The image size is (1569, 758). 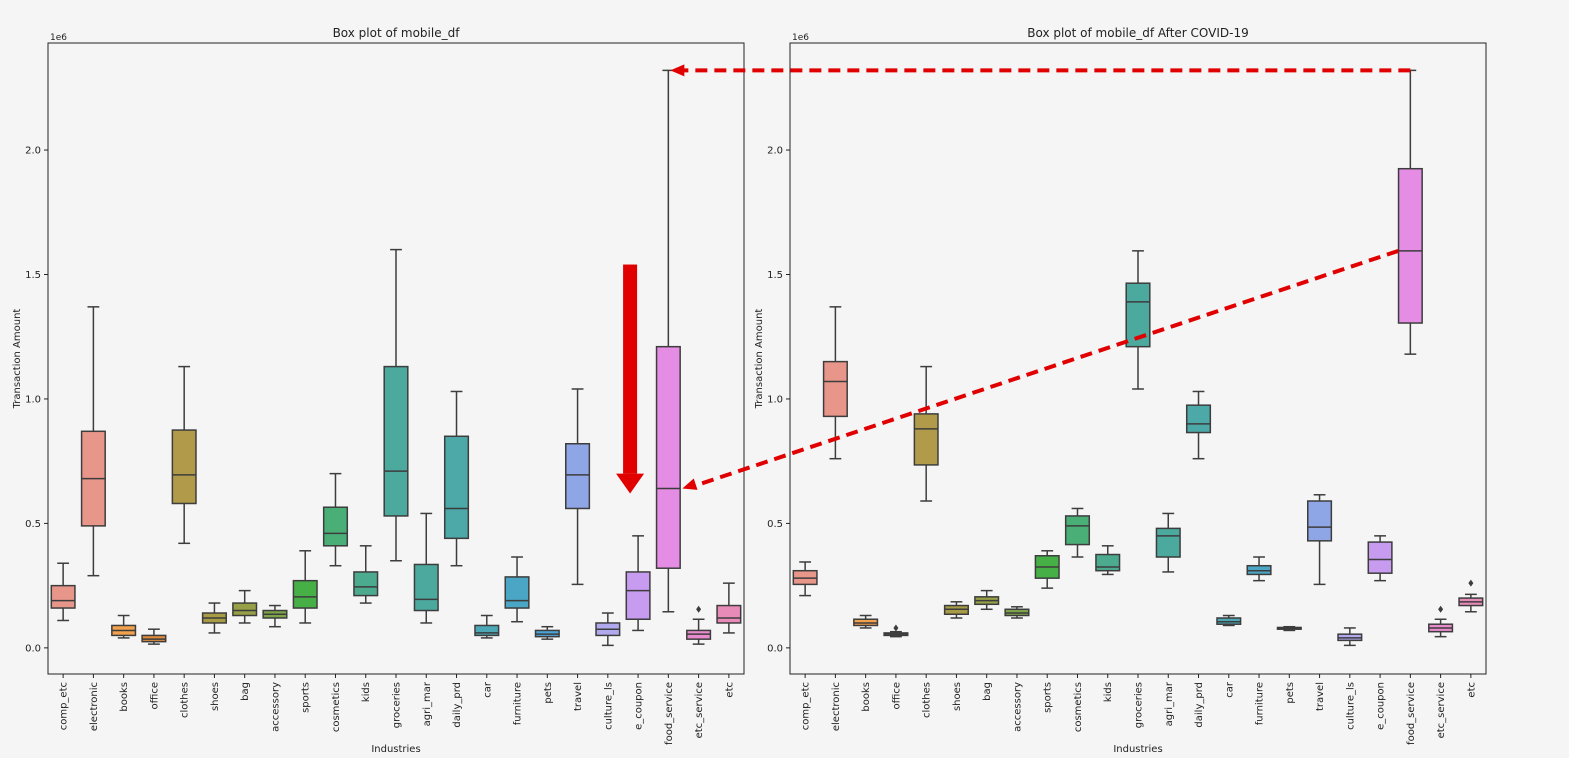 I want to click on x-tick-label: office, so click(x=154, y=695).